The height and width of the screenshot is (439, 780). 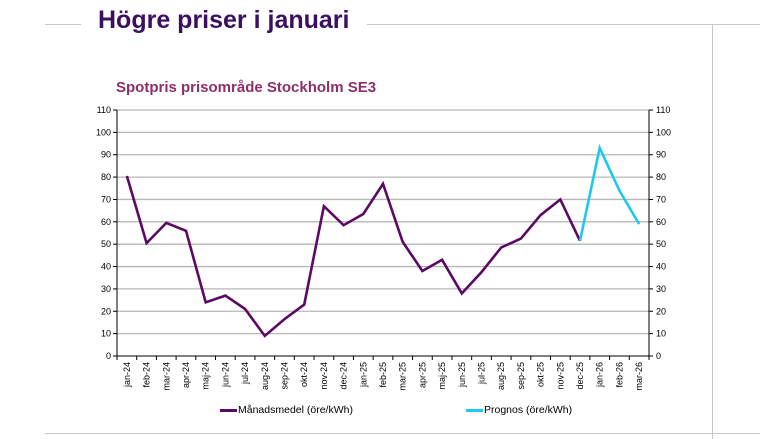 What do you see at coordinates (104, 110) in the screenshot?
I see `y-tick-label-left: 110` at bounding box center [104, 110].